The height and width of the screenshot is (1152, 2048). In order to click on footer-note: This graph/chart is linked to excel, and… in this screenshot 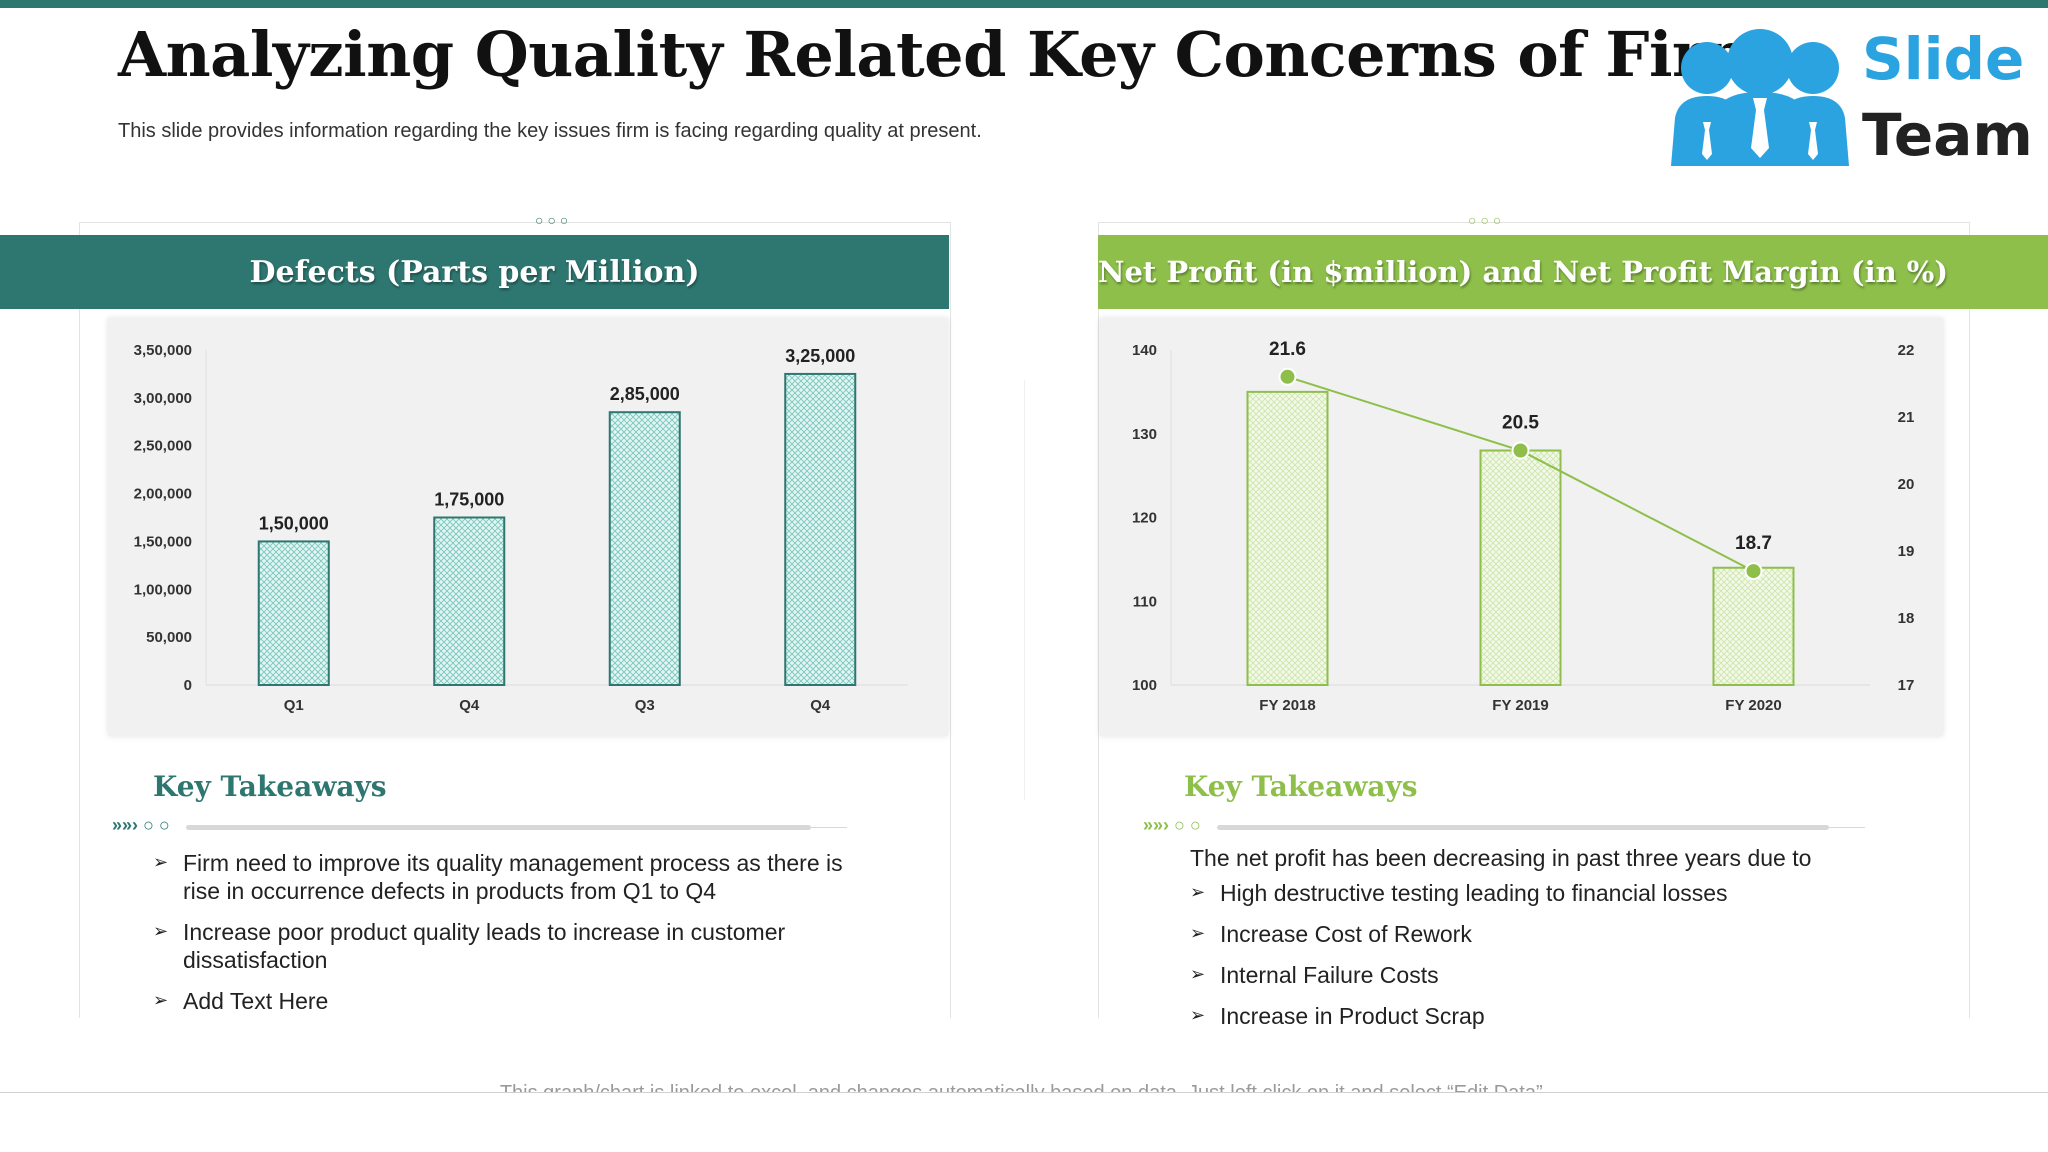, I will do `click(1024, 1086)`.